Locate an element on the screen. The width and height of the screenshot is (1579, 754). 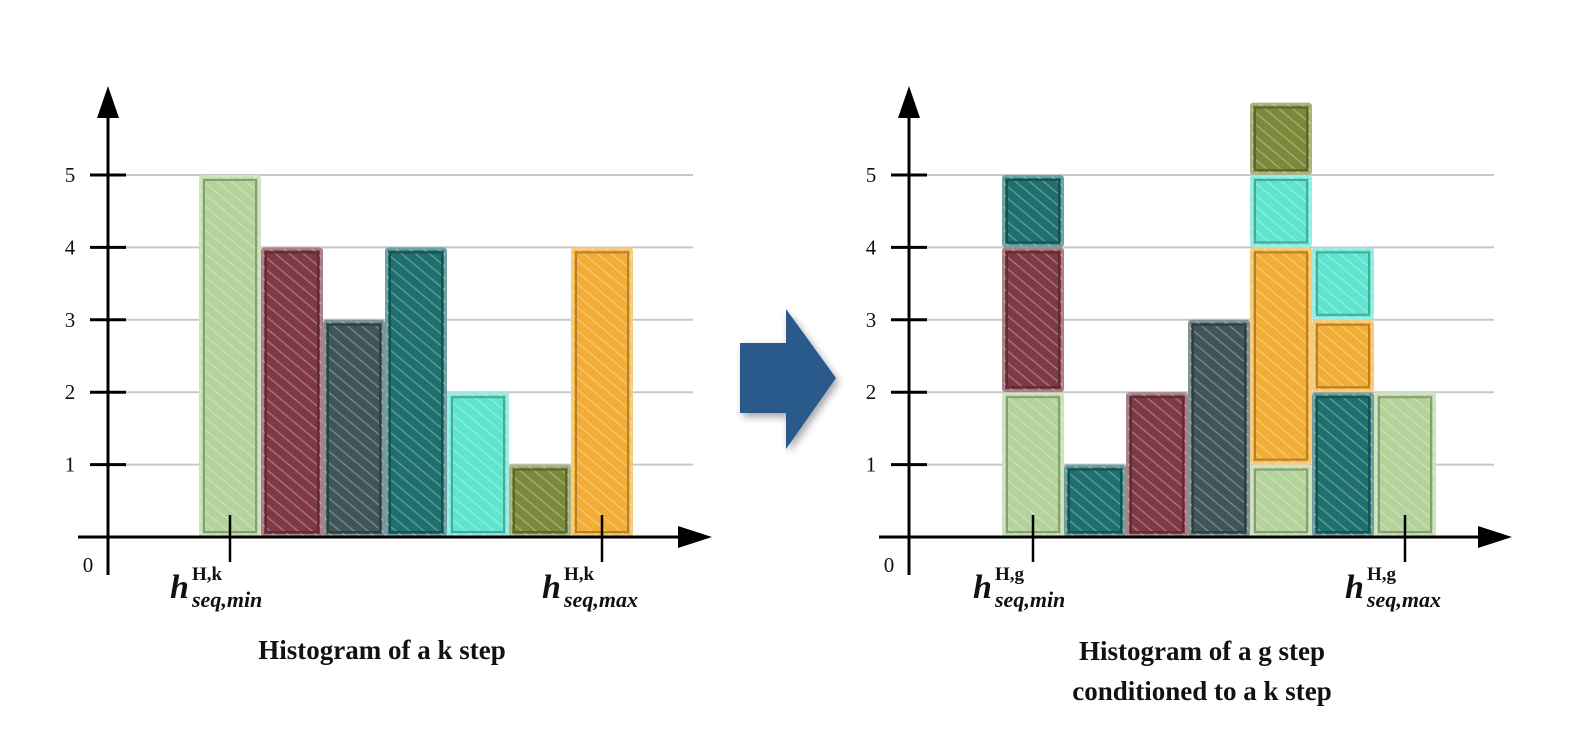
transition-arrow-icon is located at coordinates (788, 379).